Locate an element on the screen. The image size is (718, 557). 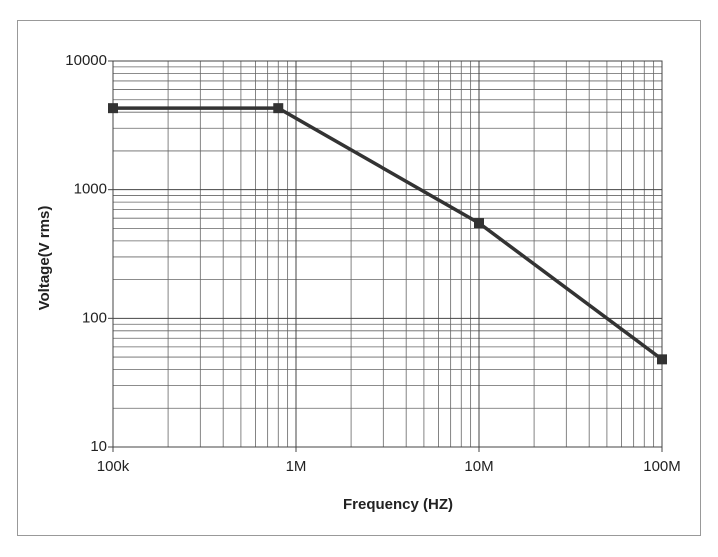
y-tick-label: 1000 is located at coordinates (90, 189).